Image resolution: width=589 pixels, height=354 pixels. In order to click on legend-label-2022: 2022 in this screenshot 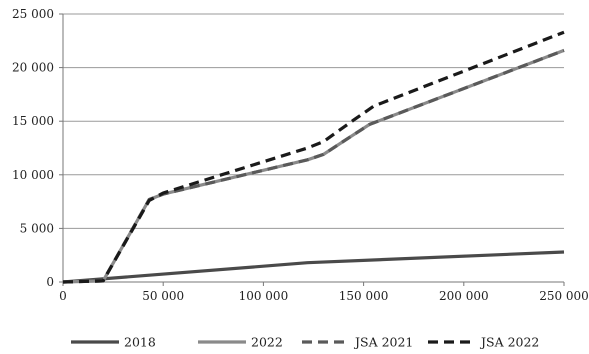, I will do `click(267, 342)`.